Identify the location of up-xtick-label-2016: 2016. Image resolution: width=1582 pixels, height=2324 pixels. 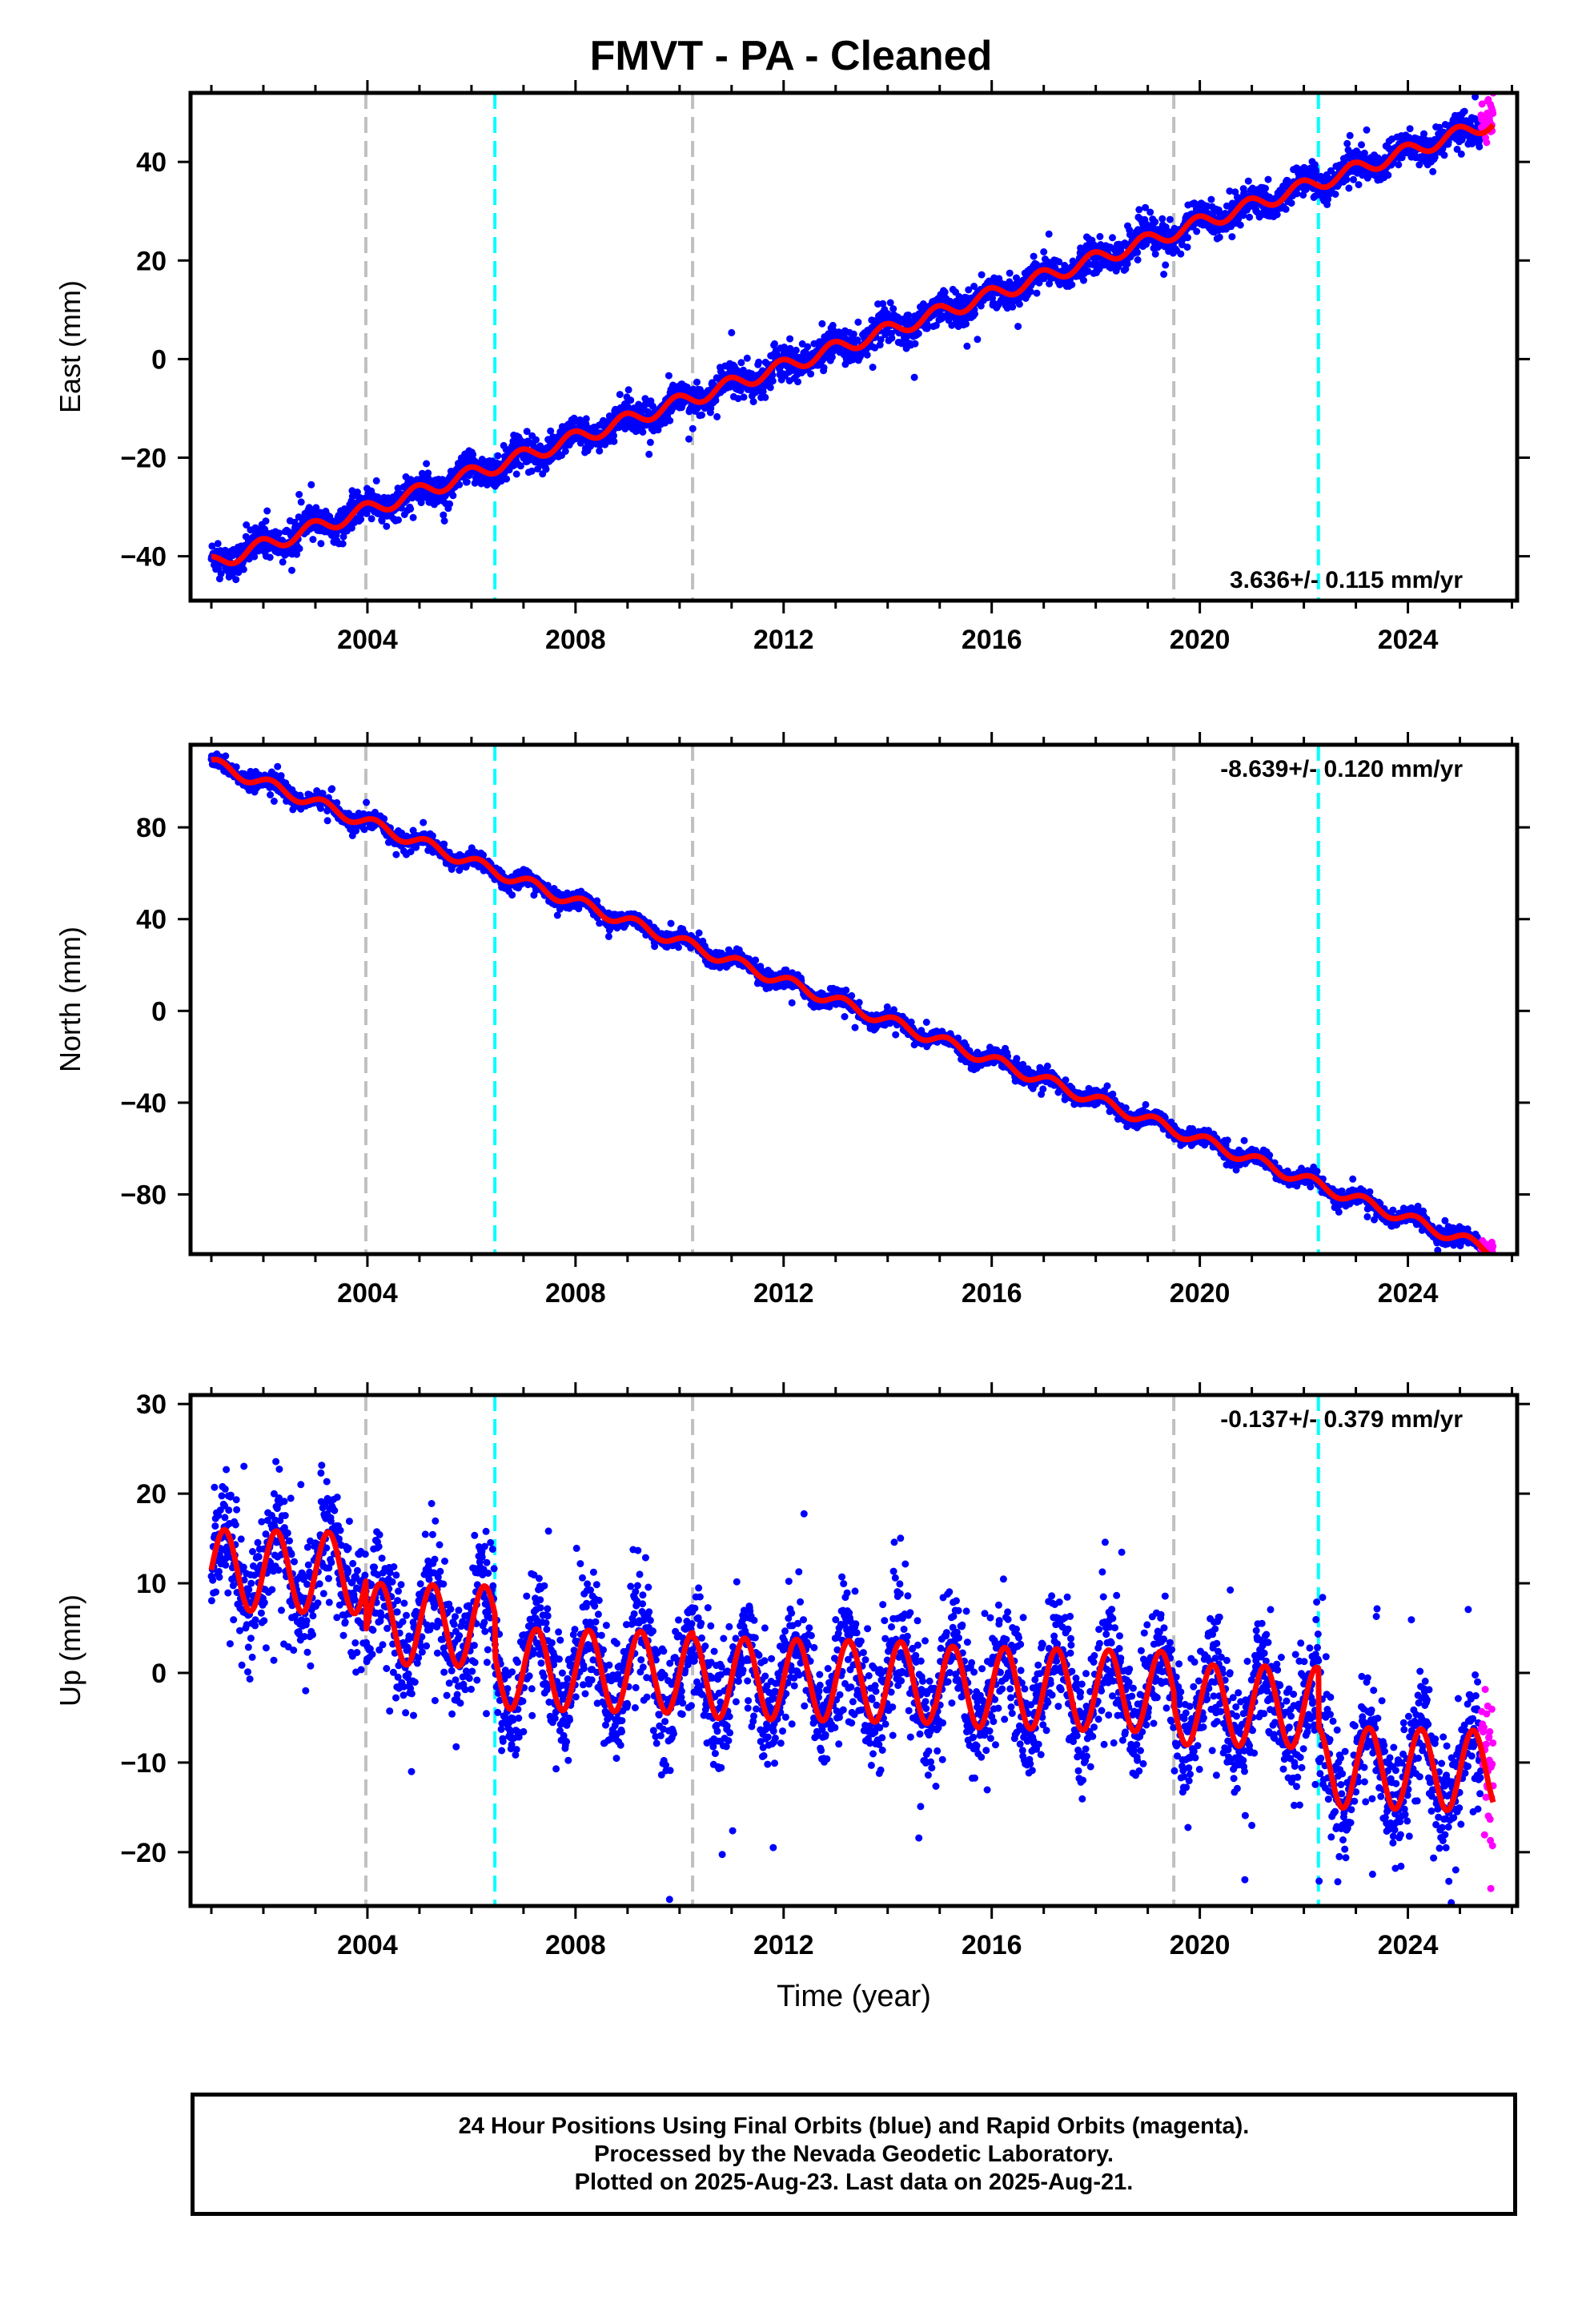
(992, 1945).